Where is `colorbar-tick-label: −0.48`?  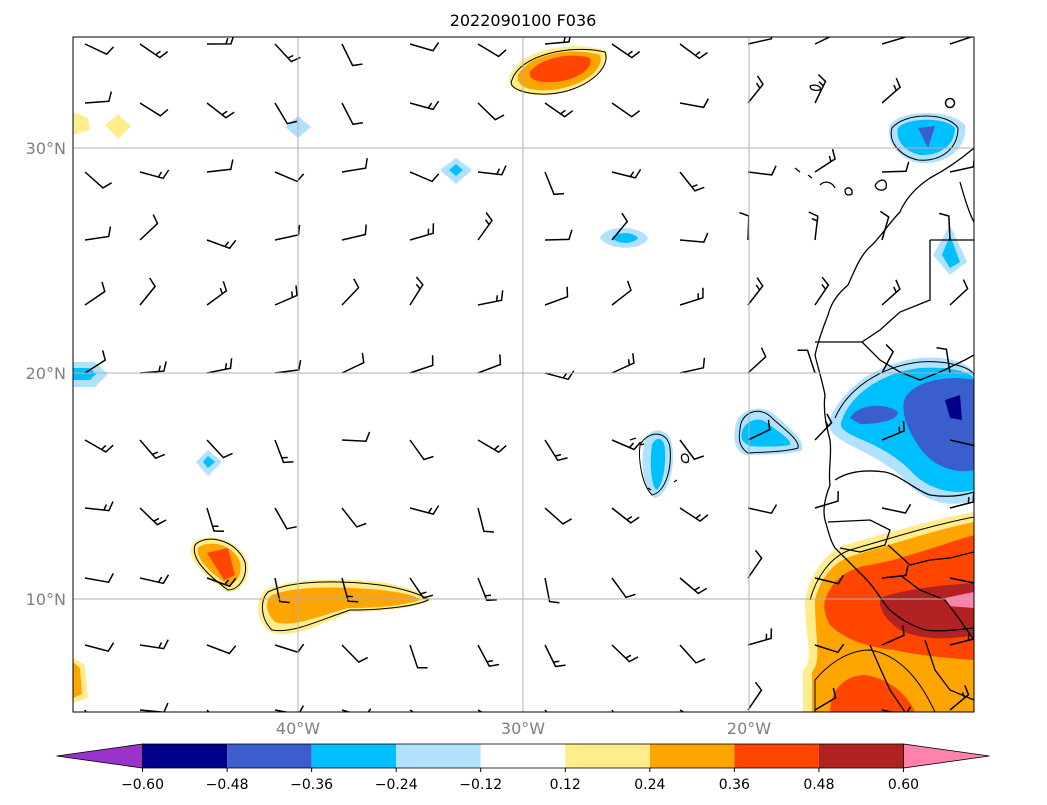 colorbar-tick-label: −0.48 is located at coordinates (227, 785).